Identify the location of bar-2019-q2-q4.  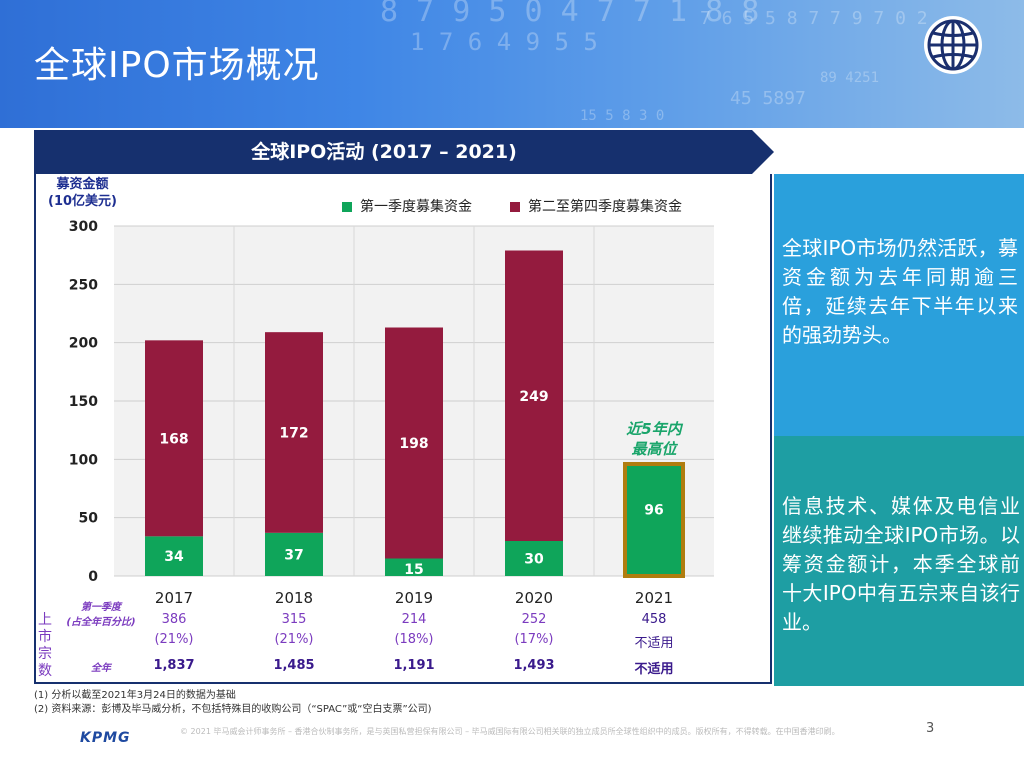
(414, 443).